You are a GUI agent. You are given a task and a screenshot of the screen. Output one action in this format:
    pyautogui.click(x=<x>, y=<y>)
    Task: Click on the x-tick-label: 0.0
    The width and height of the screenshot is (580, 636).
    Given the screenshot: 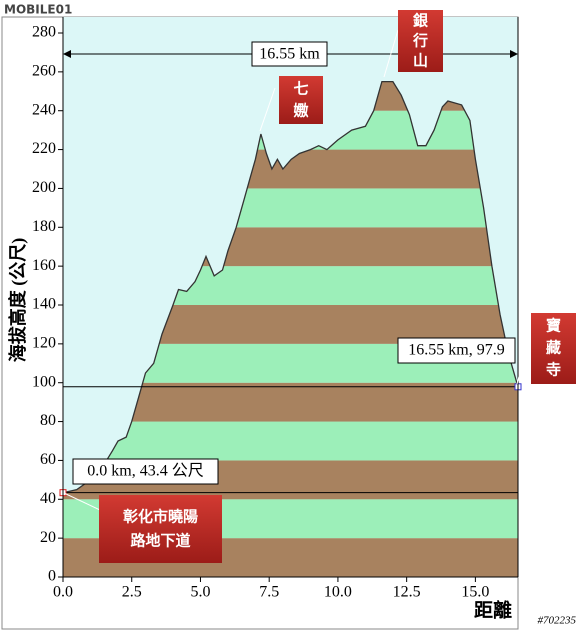 What is the action you would take?
    pyautogui.click(x=63, y=592)
    